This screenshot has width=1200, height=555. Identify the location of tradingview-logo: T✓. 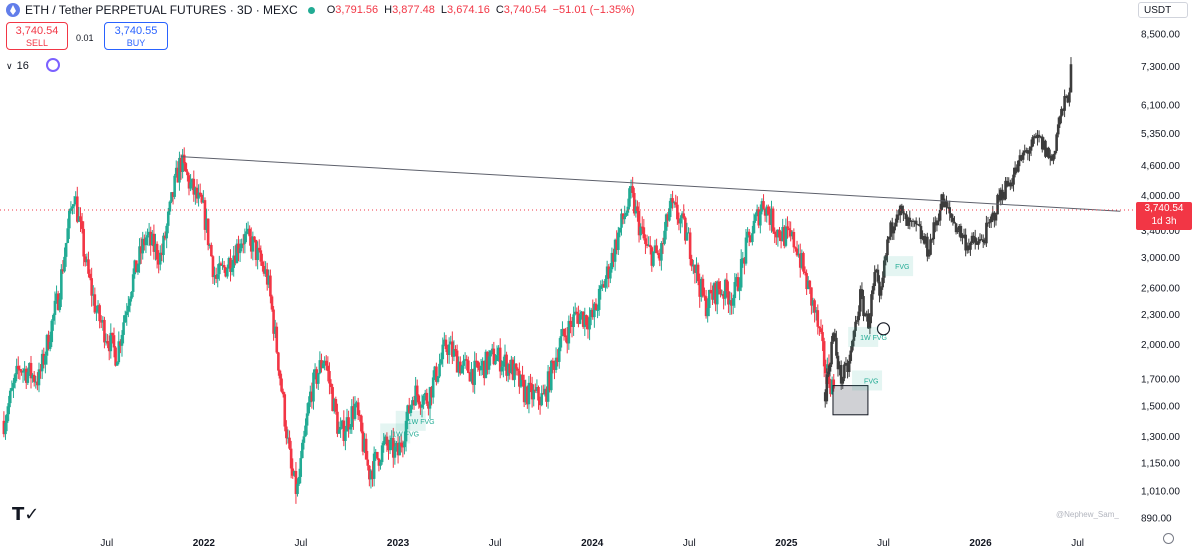
(26, 514).